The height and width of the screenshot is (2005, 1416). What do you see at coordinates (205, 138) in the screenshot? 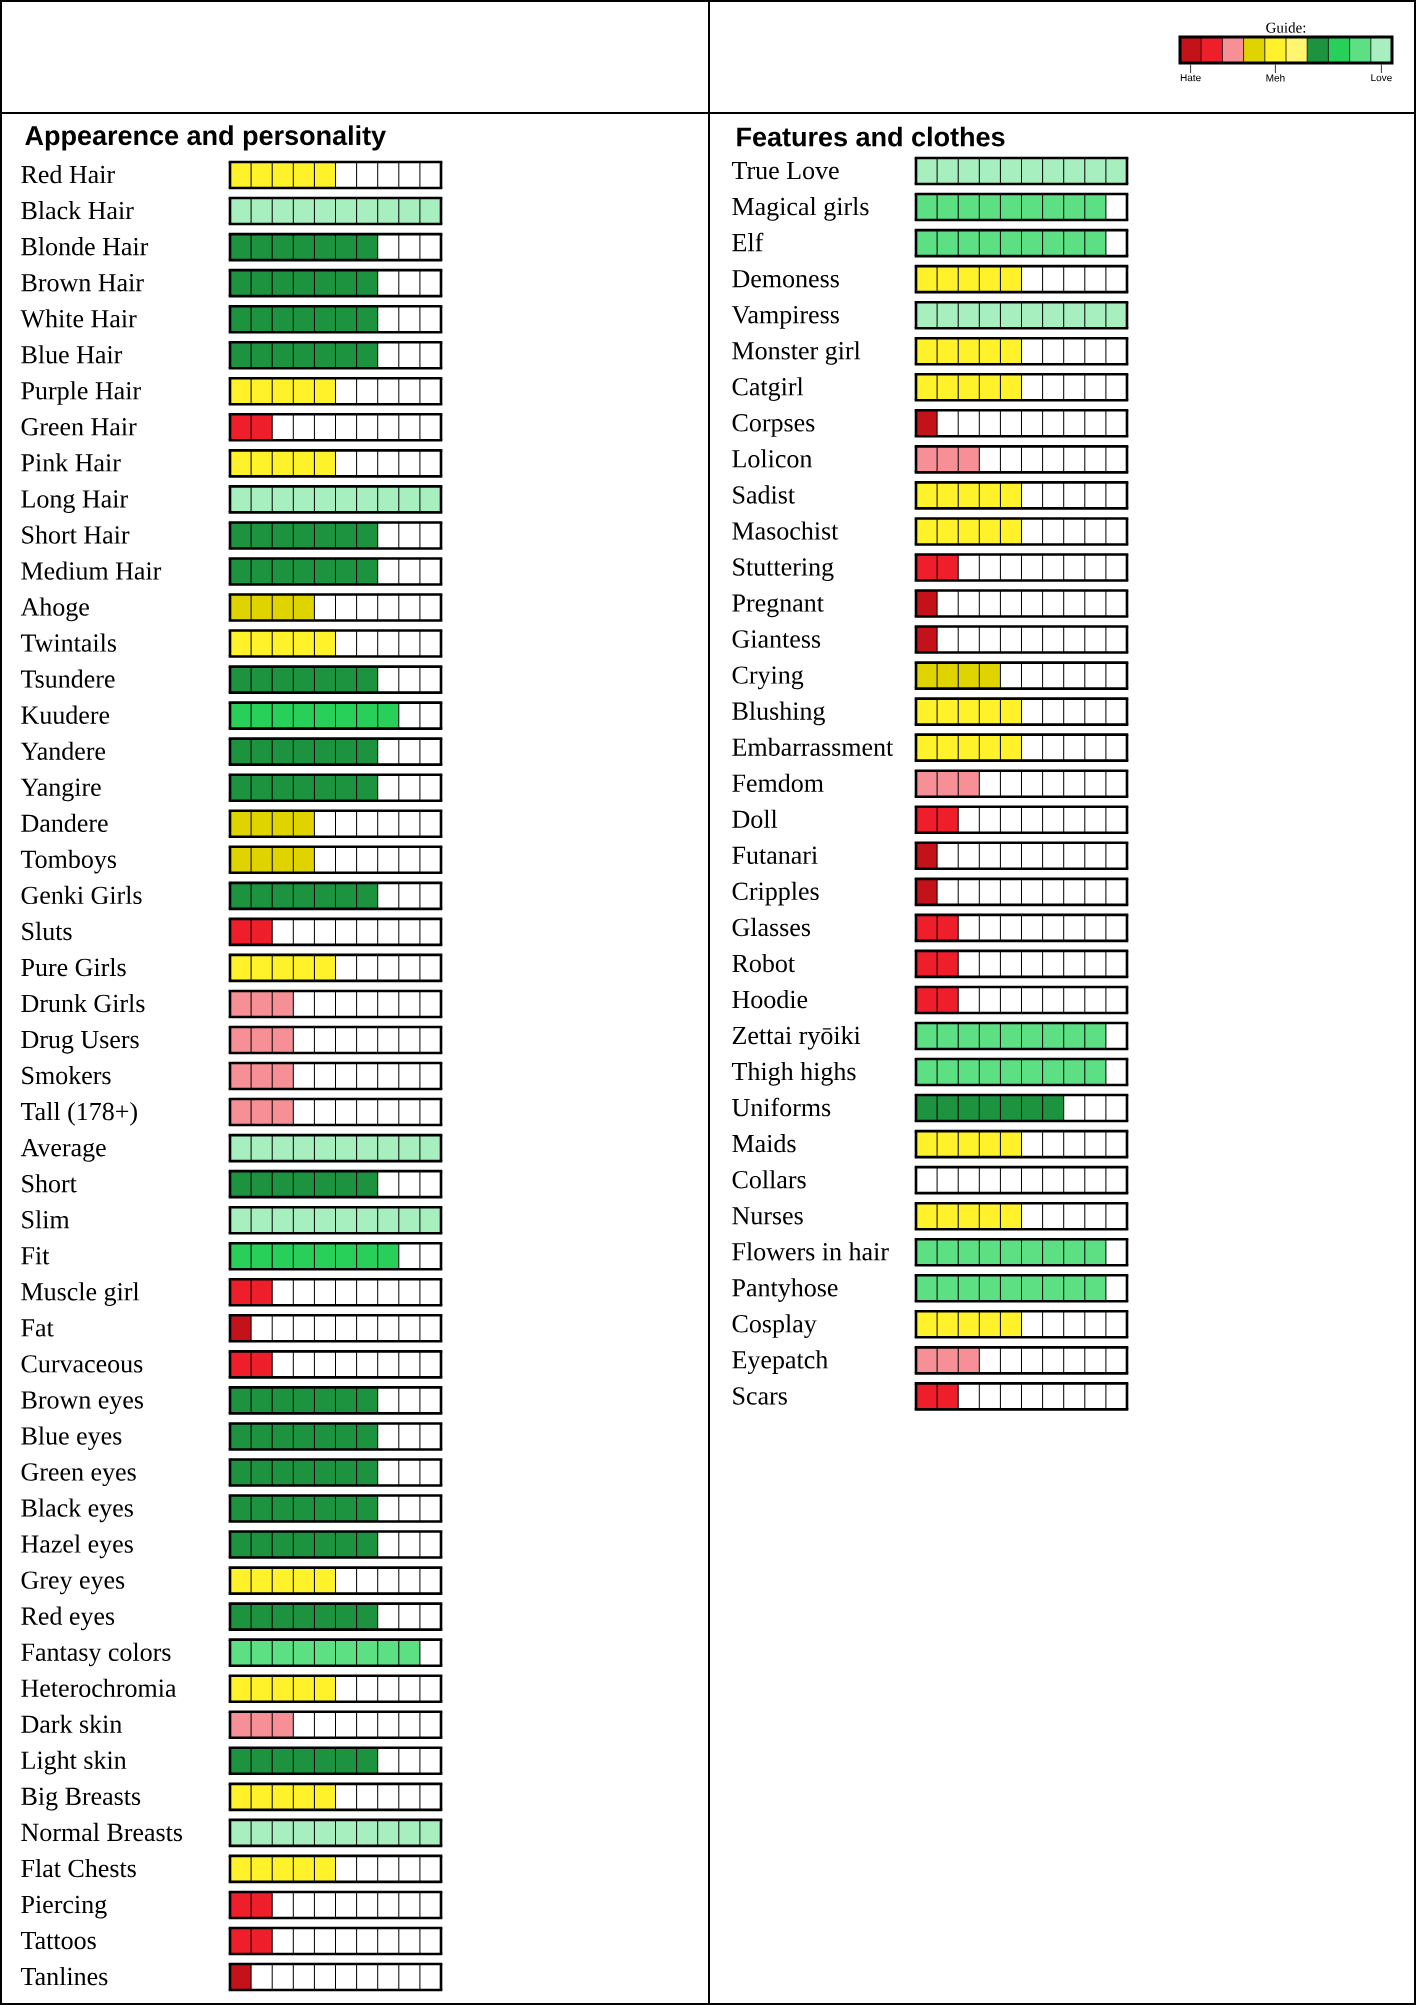
I see `chart-title: Appearence and personality` at bounding box center [205, 138].